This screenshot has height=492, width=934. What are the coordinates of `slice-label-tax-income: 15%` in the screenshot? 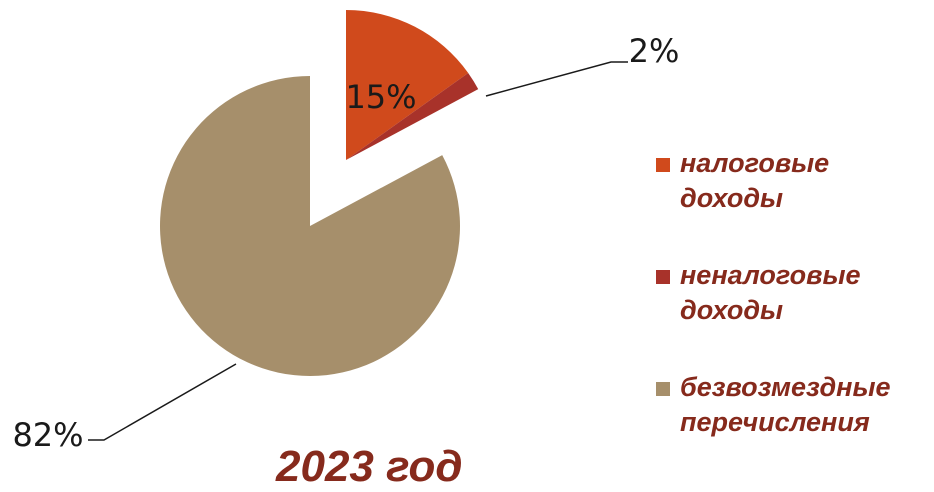 It's located at (380, 97).